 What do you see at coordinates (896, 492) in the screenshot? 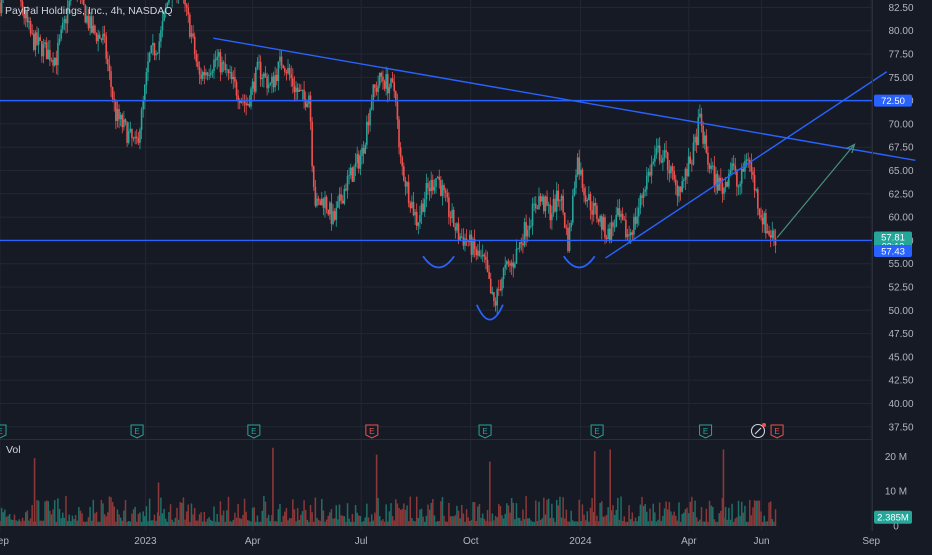
I see `volume-axis: 0 10 M 20 M` at bounding box center [896, 492].